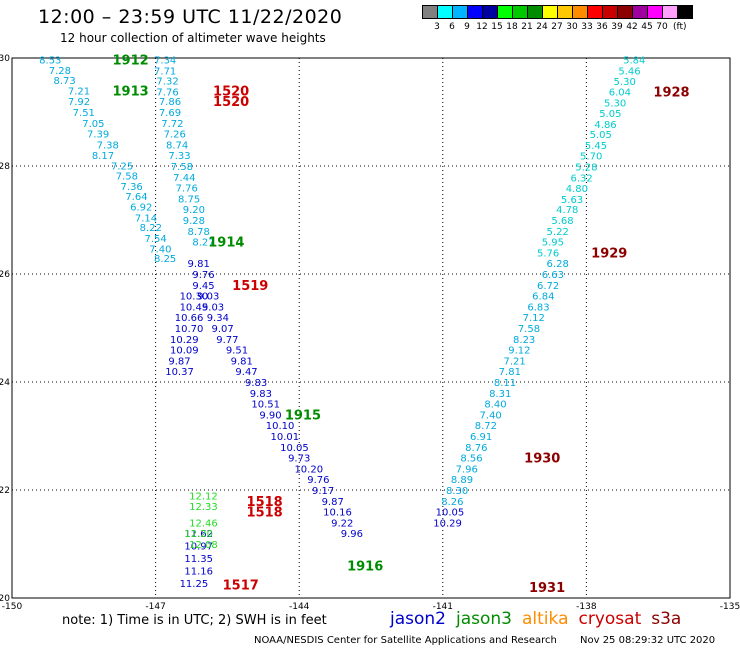  I want to click on wave-height-label: 8.40, so click(495, 405).